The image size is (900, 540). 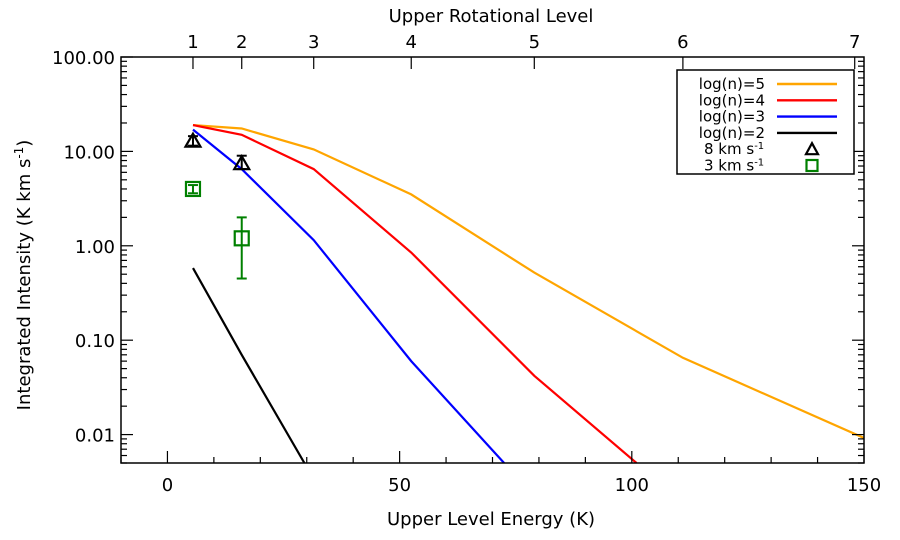 What do you see at coordinates (682, 42) in the screenshot?
I see `top-tick-label: 6` at bounding box center [682, 42].